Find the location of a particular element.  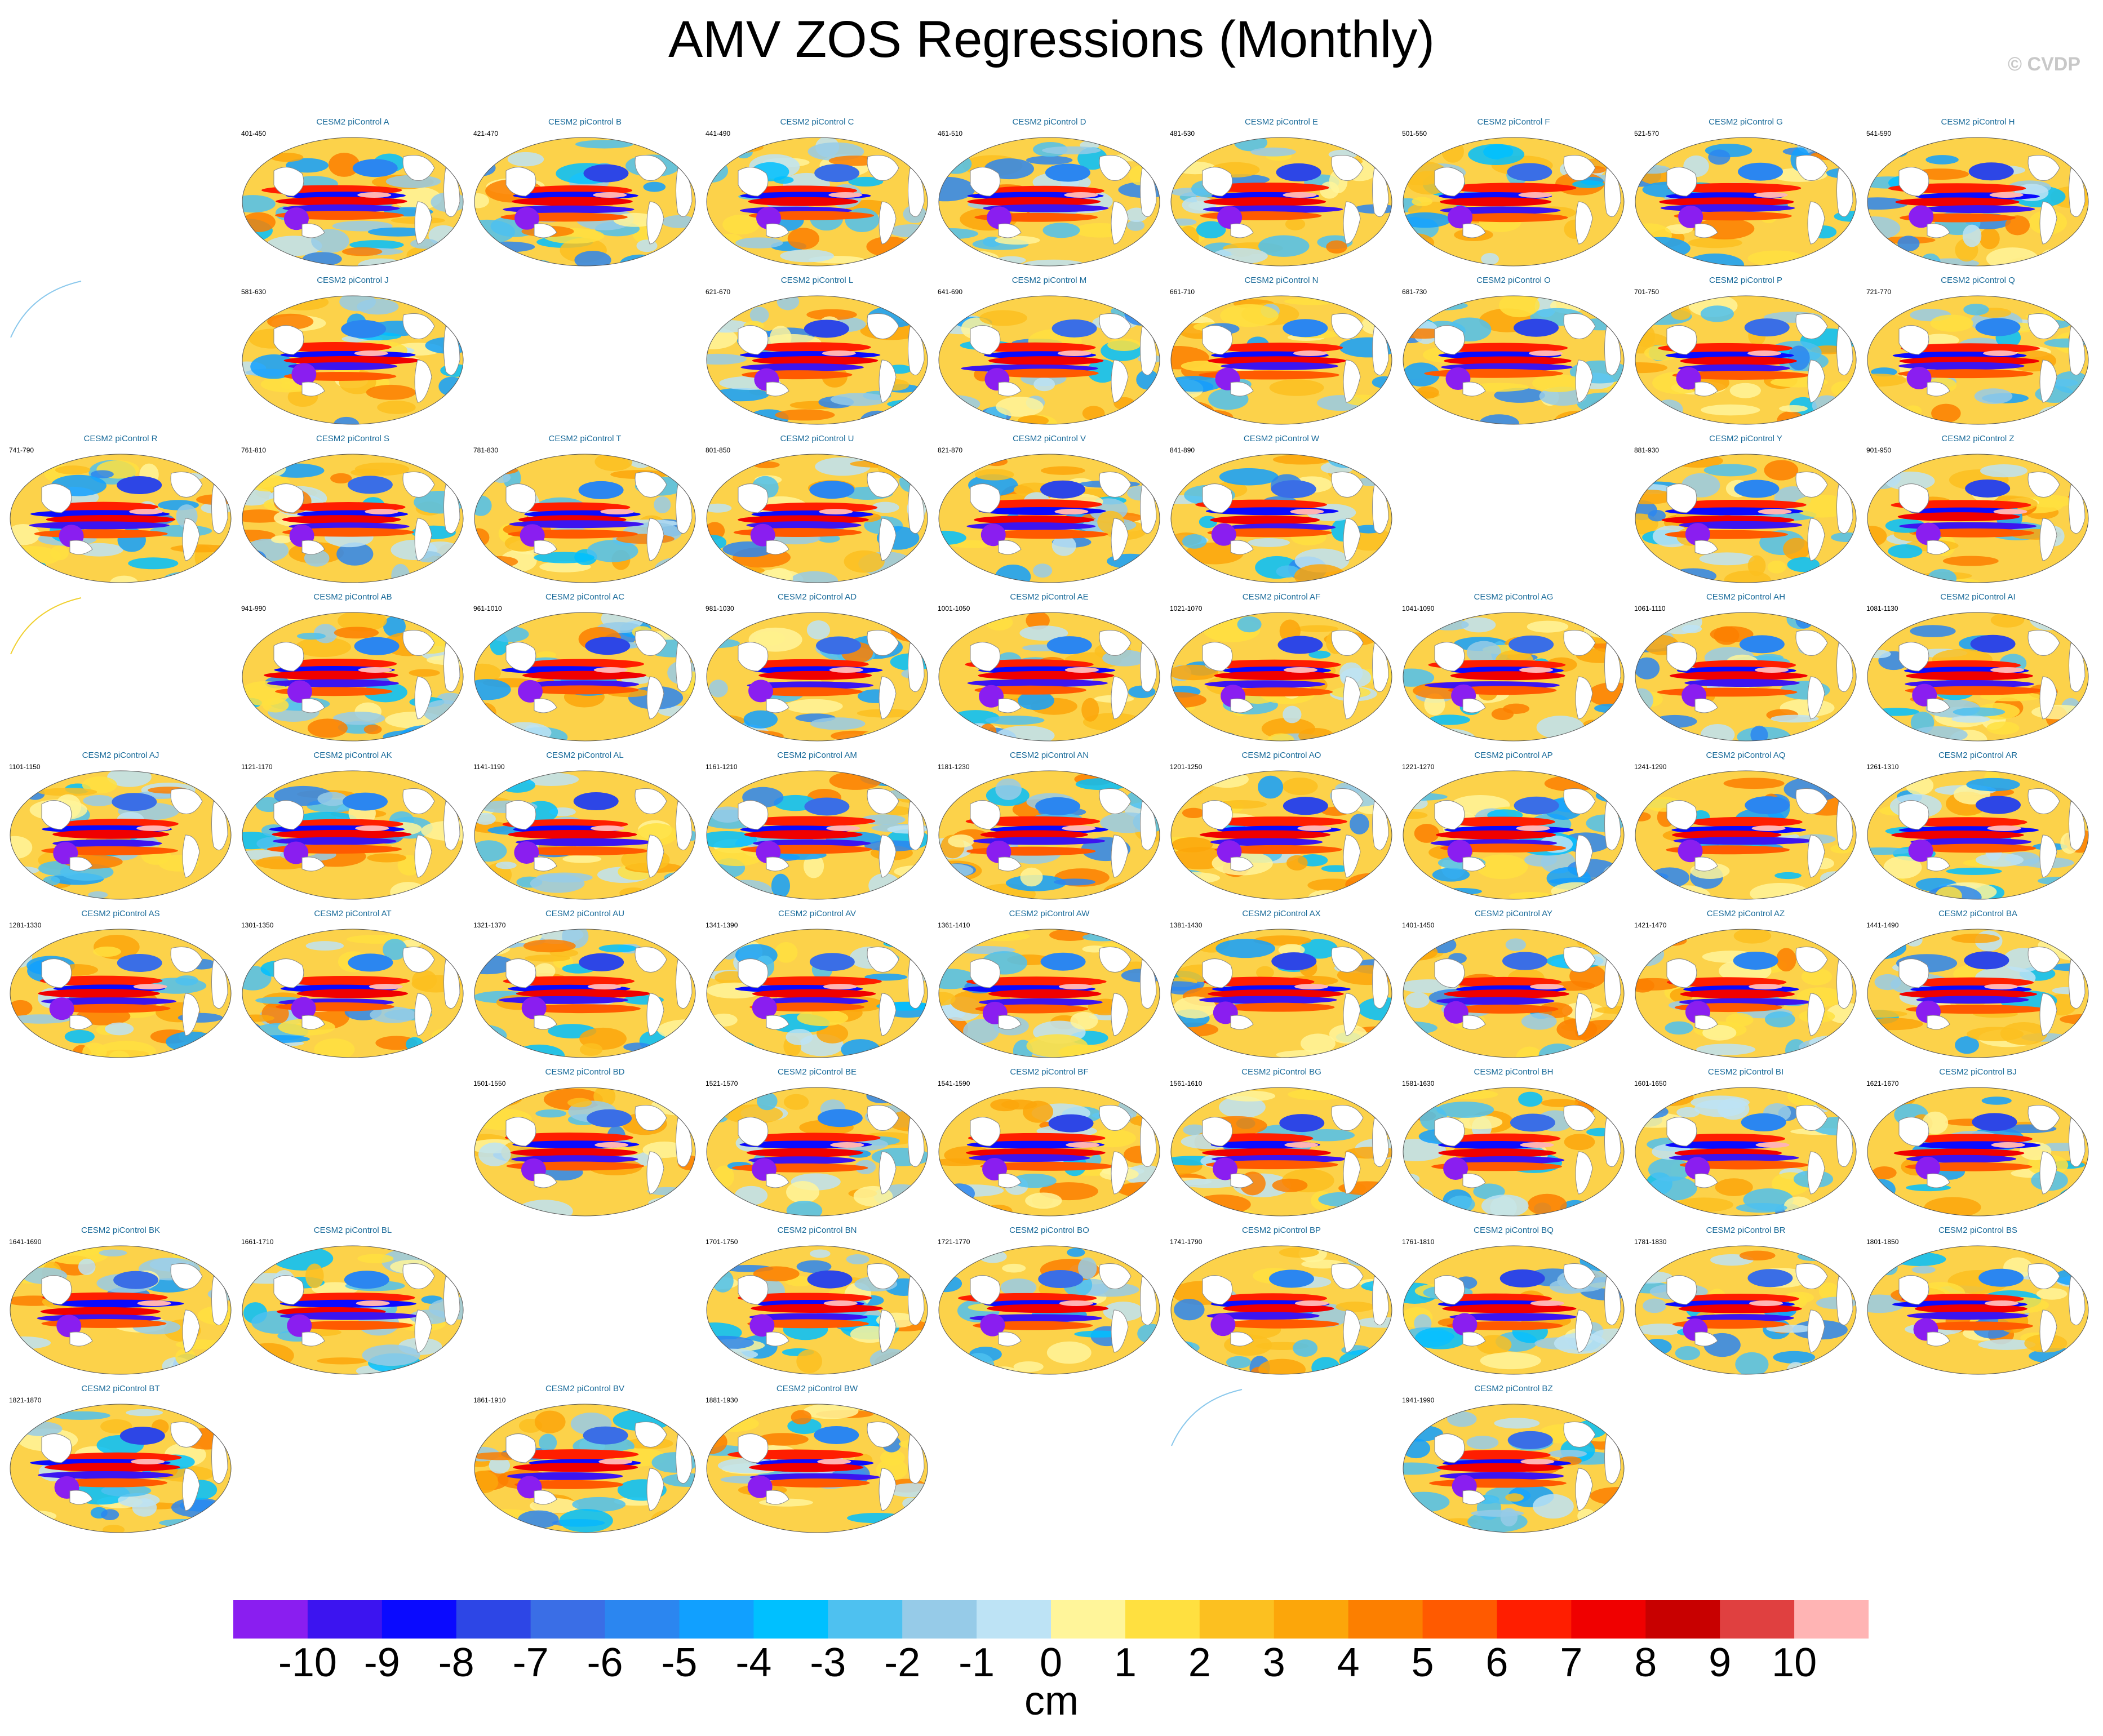

map-panel: CESM2 piControl AC 961-1010 is located at coordinates (585, 667).